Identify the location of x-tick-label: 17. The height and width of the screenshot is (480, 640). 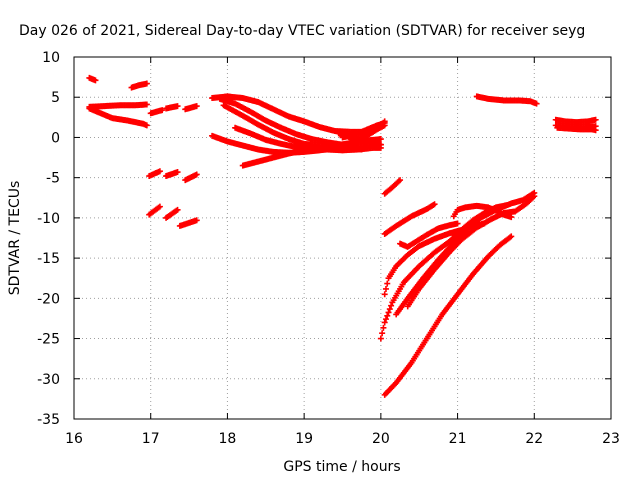
(151, 439).